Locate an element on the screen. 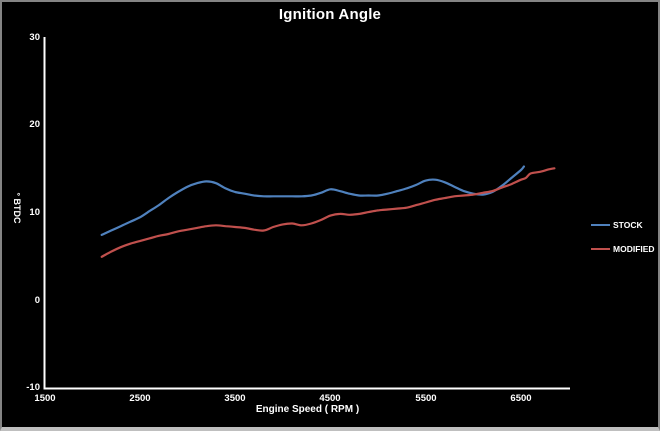 The height and width of the screenshot is (431, 660). x-tick-label: 5500 is located at coordinates (426, 398).